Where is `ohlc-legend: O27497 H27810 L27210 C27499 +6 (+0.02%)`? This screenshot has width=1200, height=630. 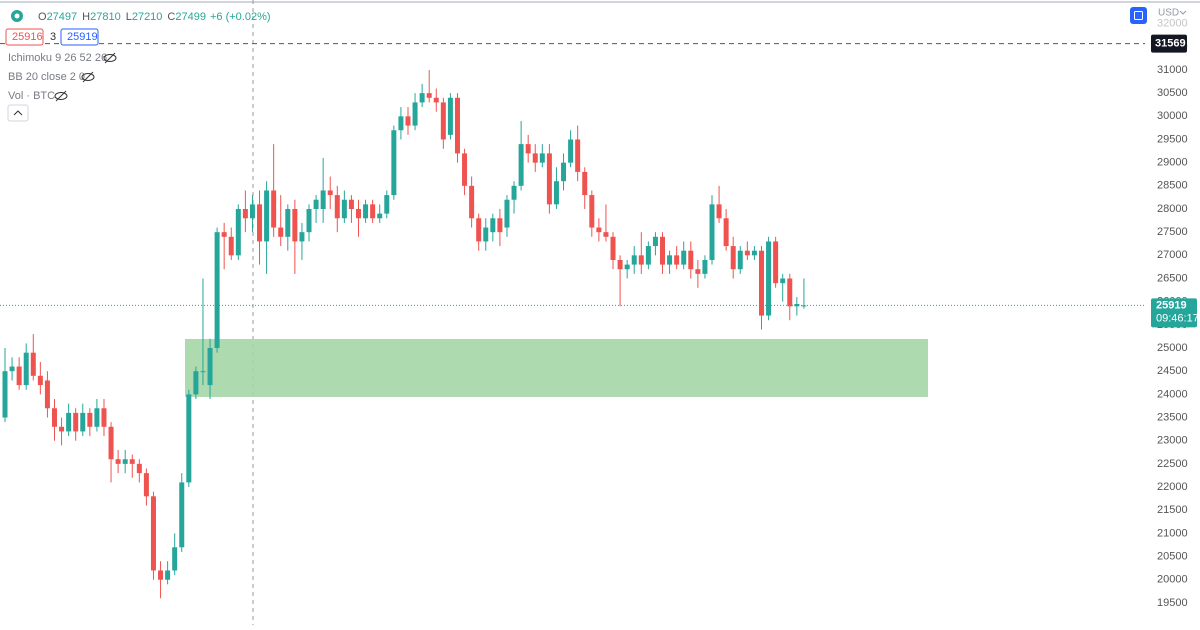
ohlc-legend: O27497 H27810 L27210 C27499 +6 (+0.02%) is located at coordinates (154, 17).